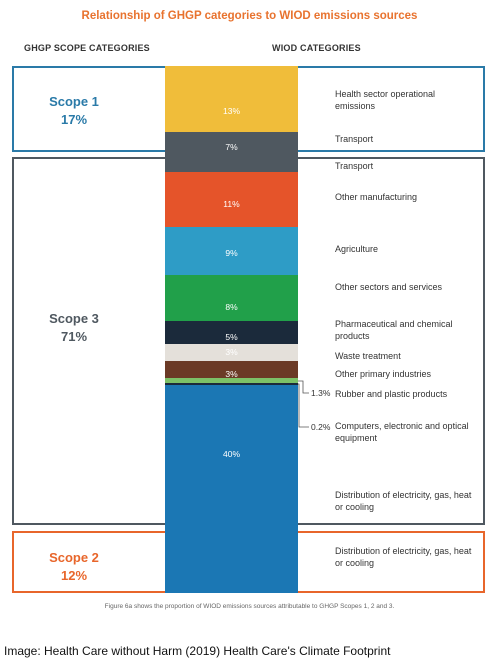  What do you see at coordinates (391, 394) in the screenshot?
I see `category-label-9: Rubber and plastic products` at bounding box center [391, 394].